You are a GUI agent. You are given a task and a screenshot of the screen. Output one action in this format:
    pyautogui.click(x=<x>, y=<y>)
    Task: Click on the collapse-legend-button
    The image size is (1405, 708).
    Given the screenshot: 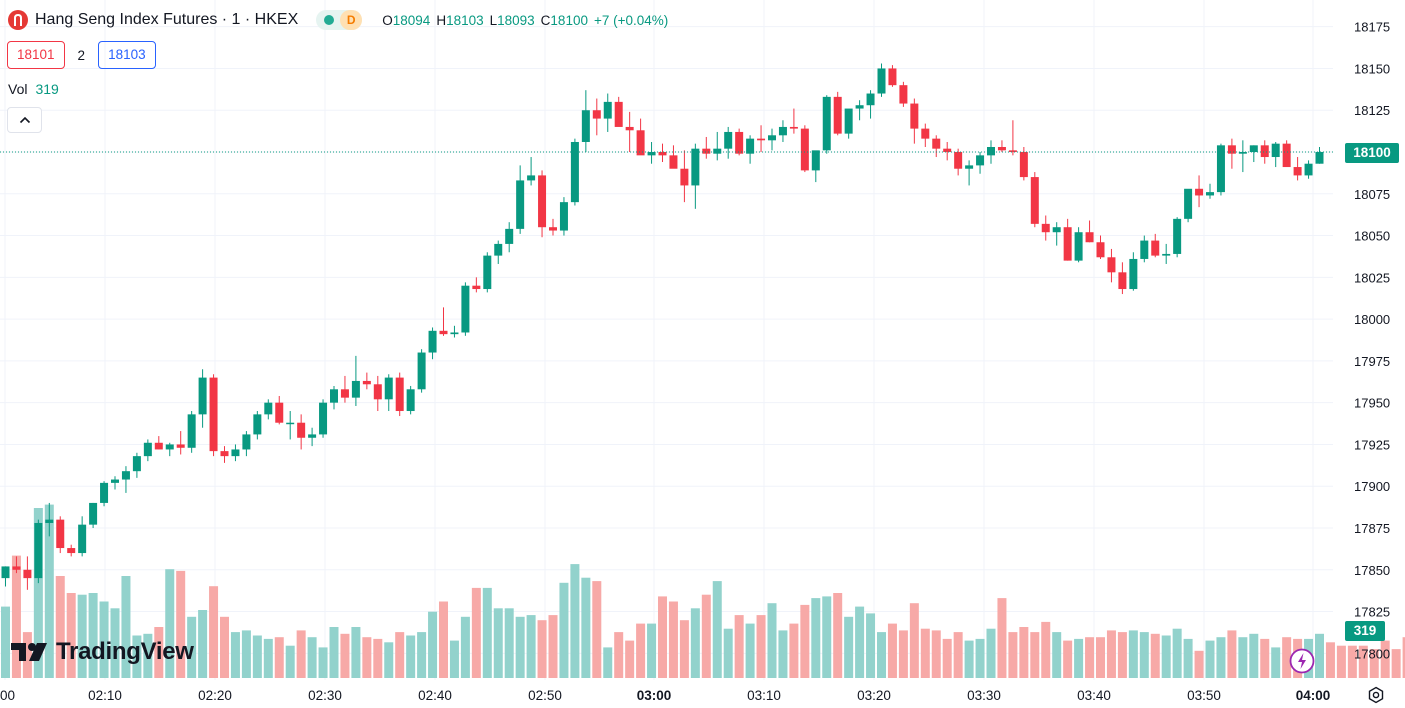 What is the action you would take?
    pyautogui.click(x=24, y=120)
    